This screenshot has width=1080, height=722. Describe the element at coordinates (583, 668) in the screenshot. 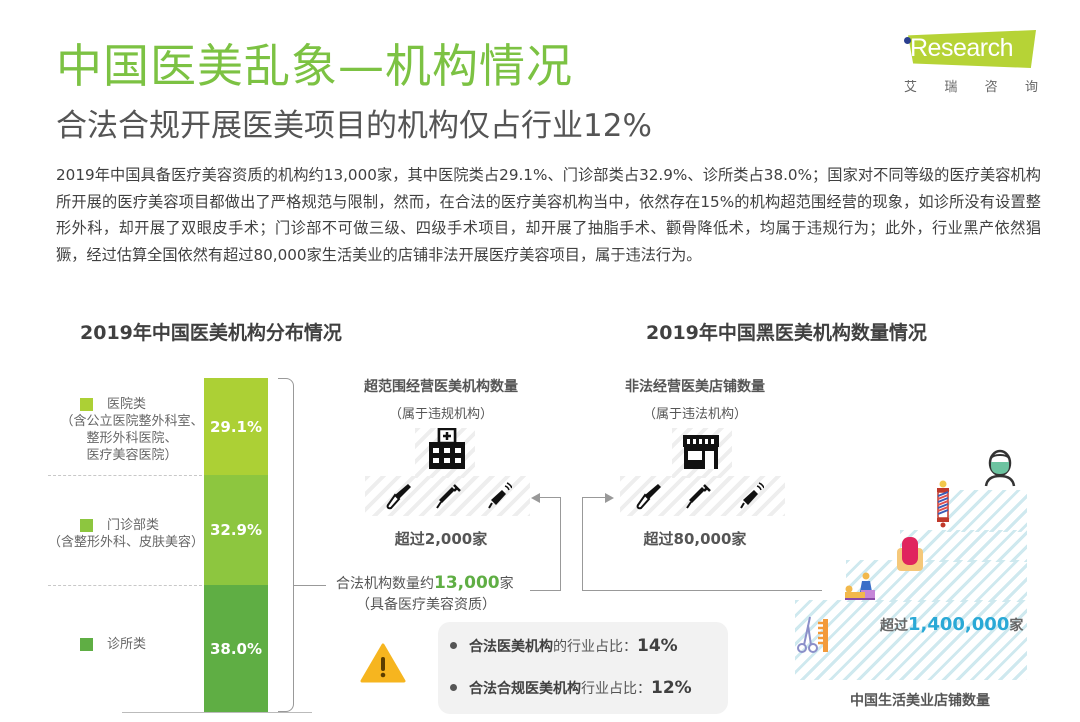

I see `notes-box: 合法医美机构 的行业占比： 14% 合法合规医美机构 行业占比： 12%` at that location.